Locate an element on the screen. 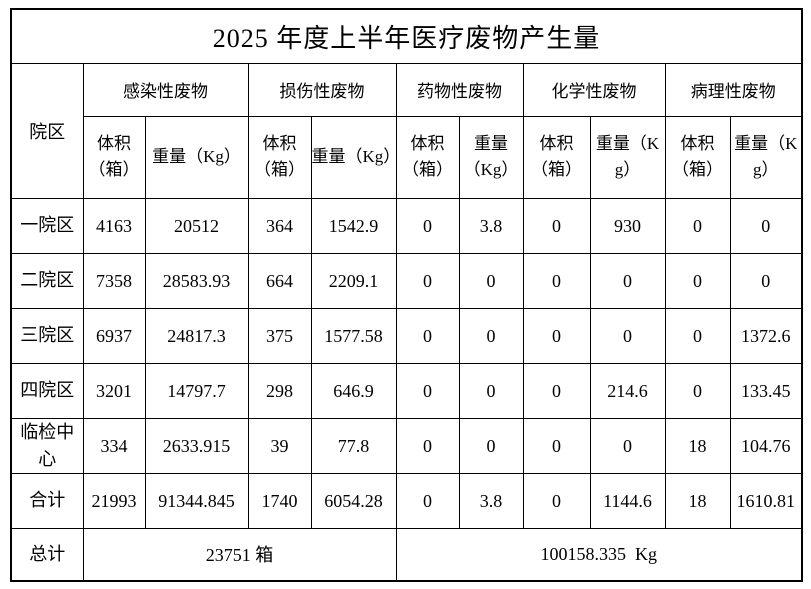 The image size is (811, 589). data-cell: 298 is located at coordinates (279, 390).